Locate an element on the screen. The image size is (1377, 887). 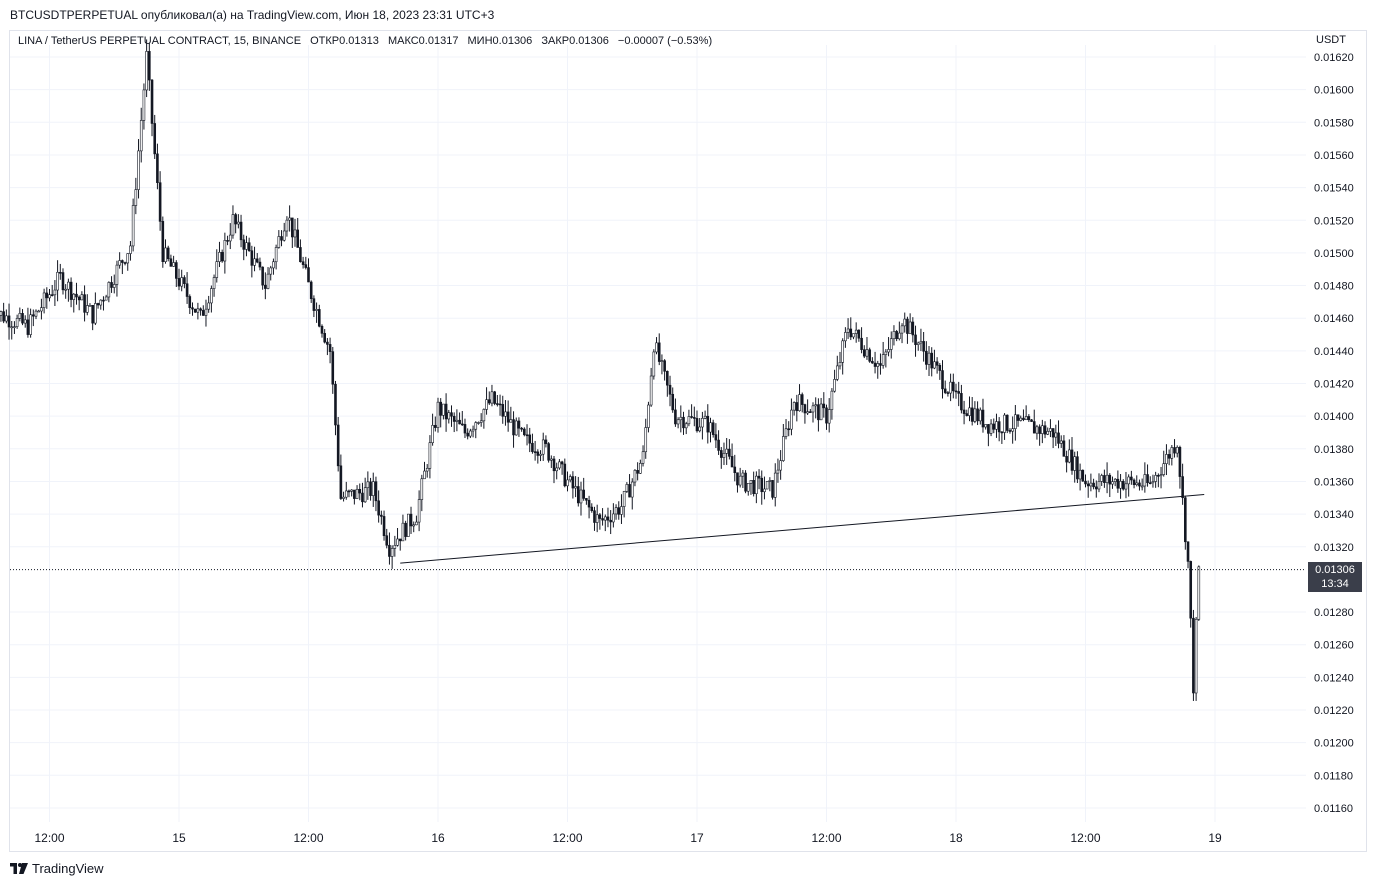
price-tick-label: 0.01240 is located at coordinates (1334, 678).